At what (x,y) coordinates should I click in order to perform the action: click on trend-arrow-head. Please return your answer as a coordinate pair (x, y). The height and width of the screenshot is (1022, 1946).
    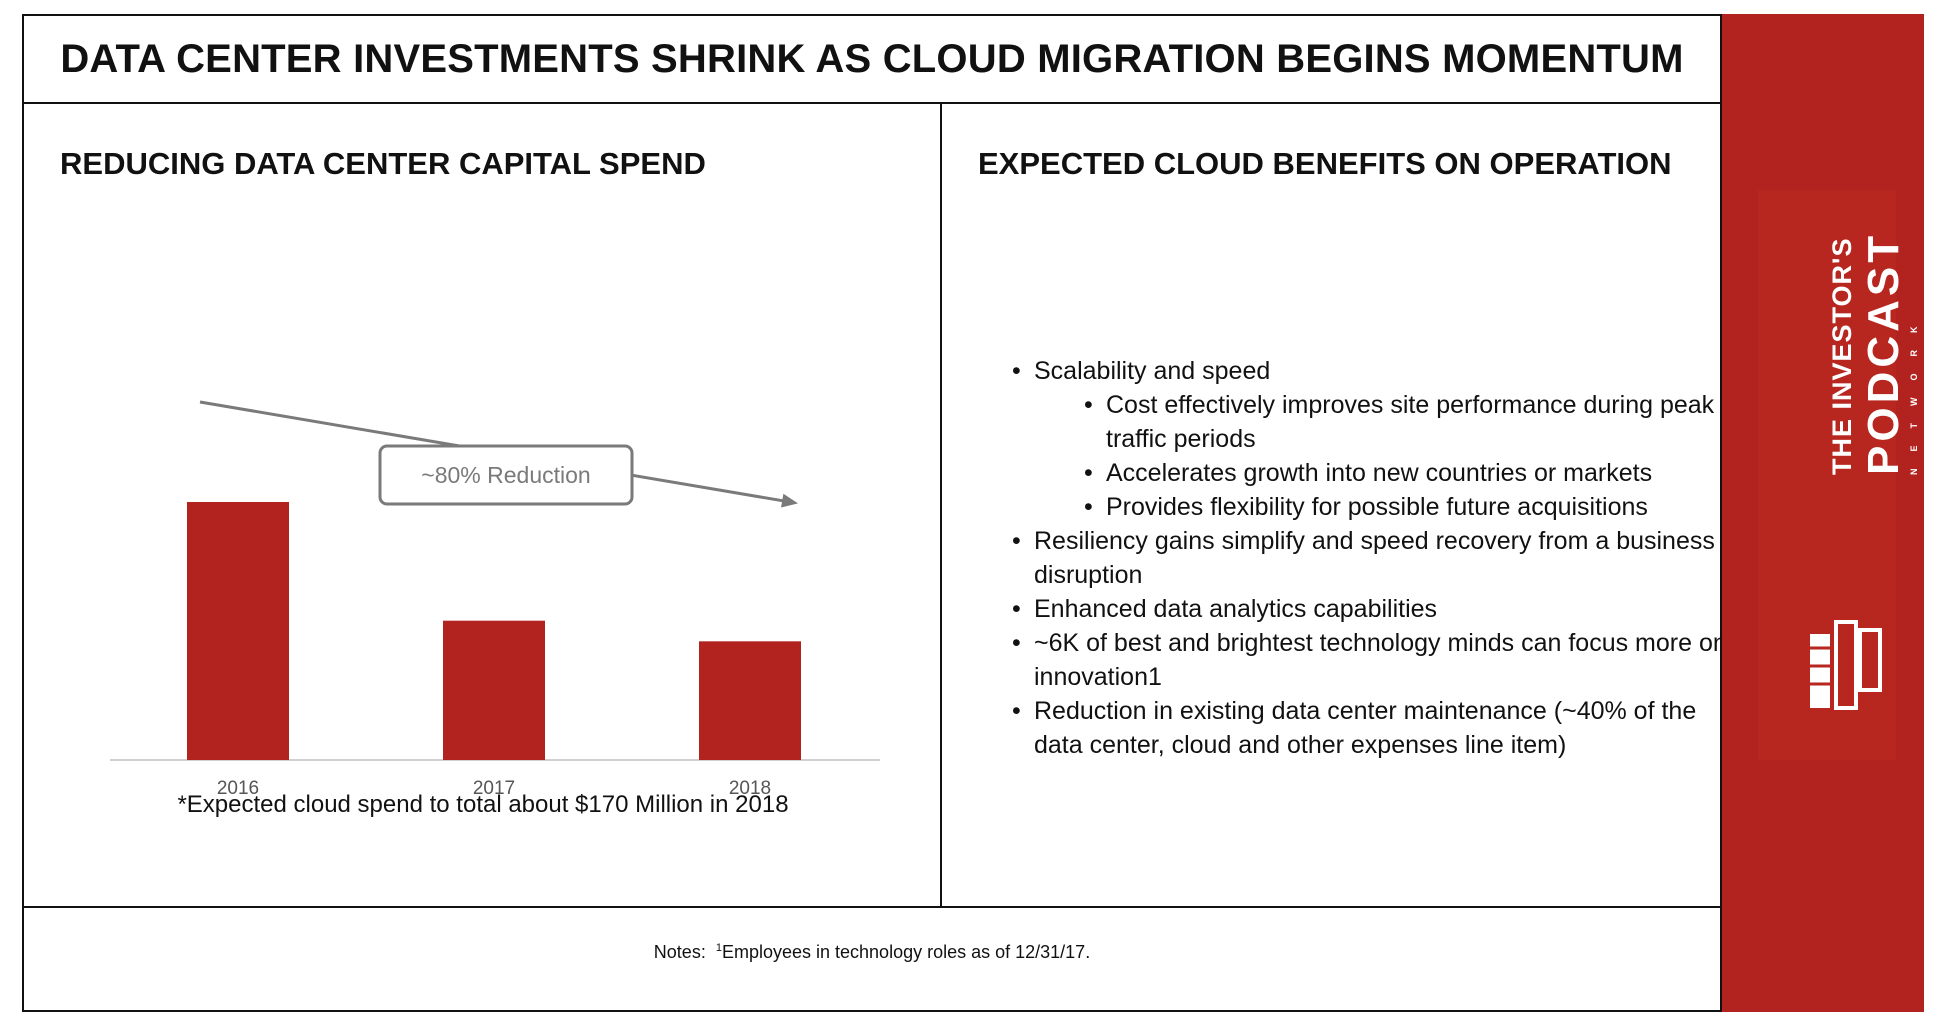
    Looking at the image, I should click on (789, 500).